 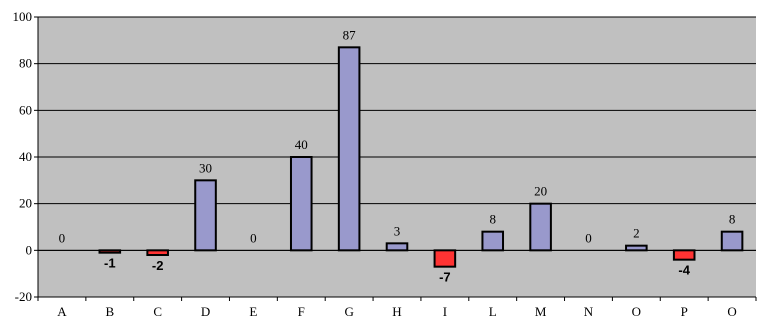 I want to click on x-category-label: N, so click(x=589, y=311).